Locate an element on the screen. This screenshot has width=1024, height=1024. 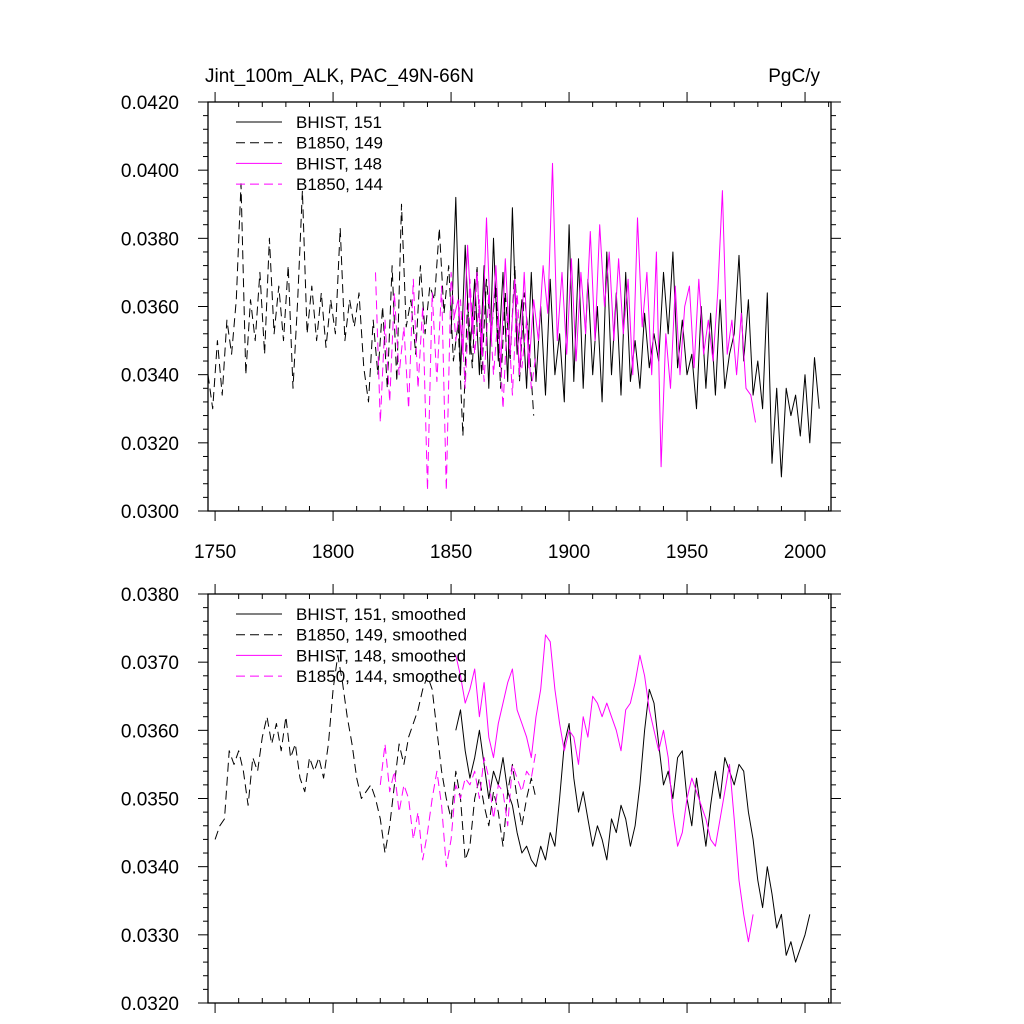
y-tick-label: 0.0370 is located at coordinates (150, 663).